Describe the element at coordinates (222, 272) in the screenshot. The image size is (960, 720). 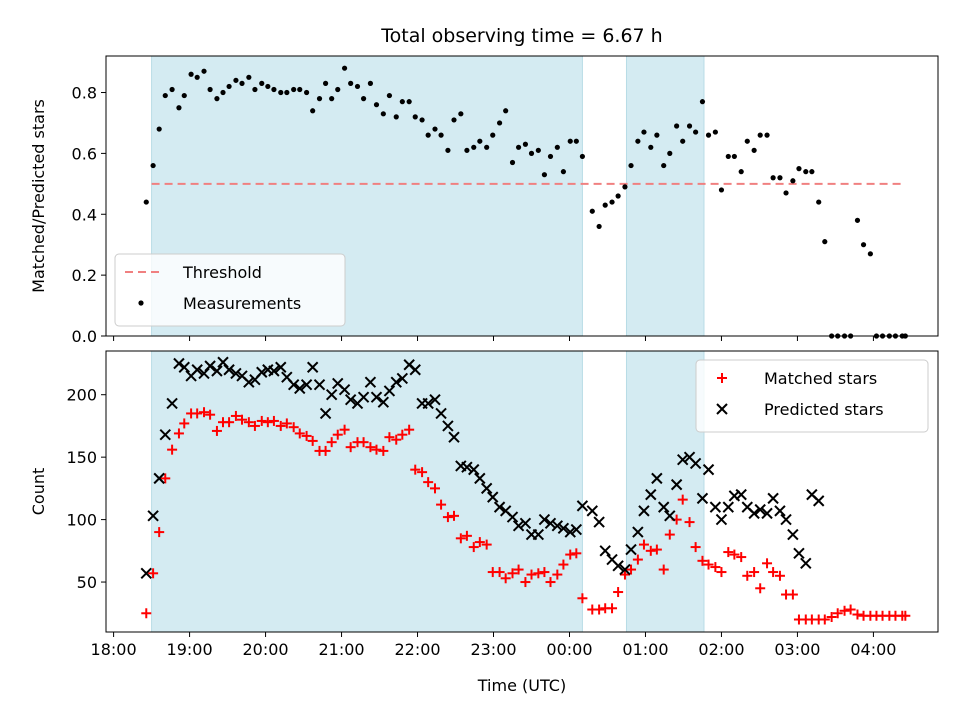
I see `legend-label-threshold: Threshold` at that location.